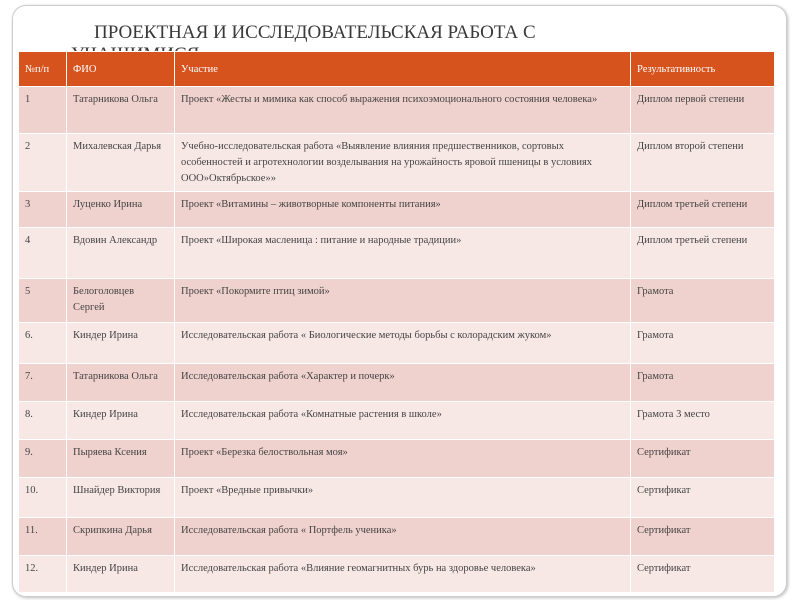 This screenshot has width=800, height=600. What do you see at coordinates (42, 536) in the screenshot?
I see `table-cell: 11.` at bounding box center [42, 536].